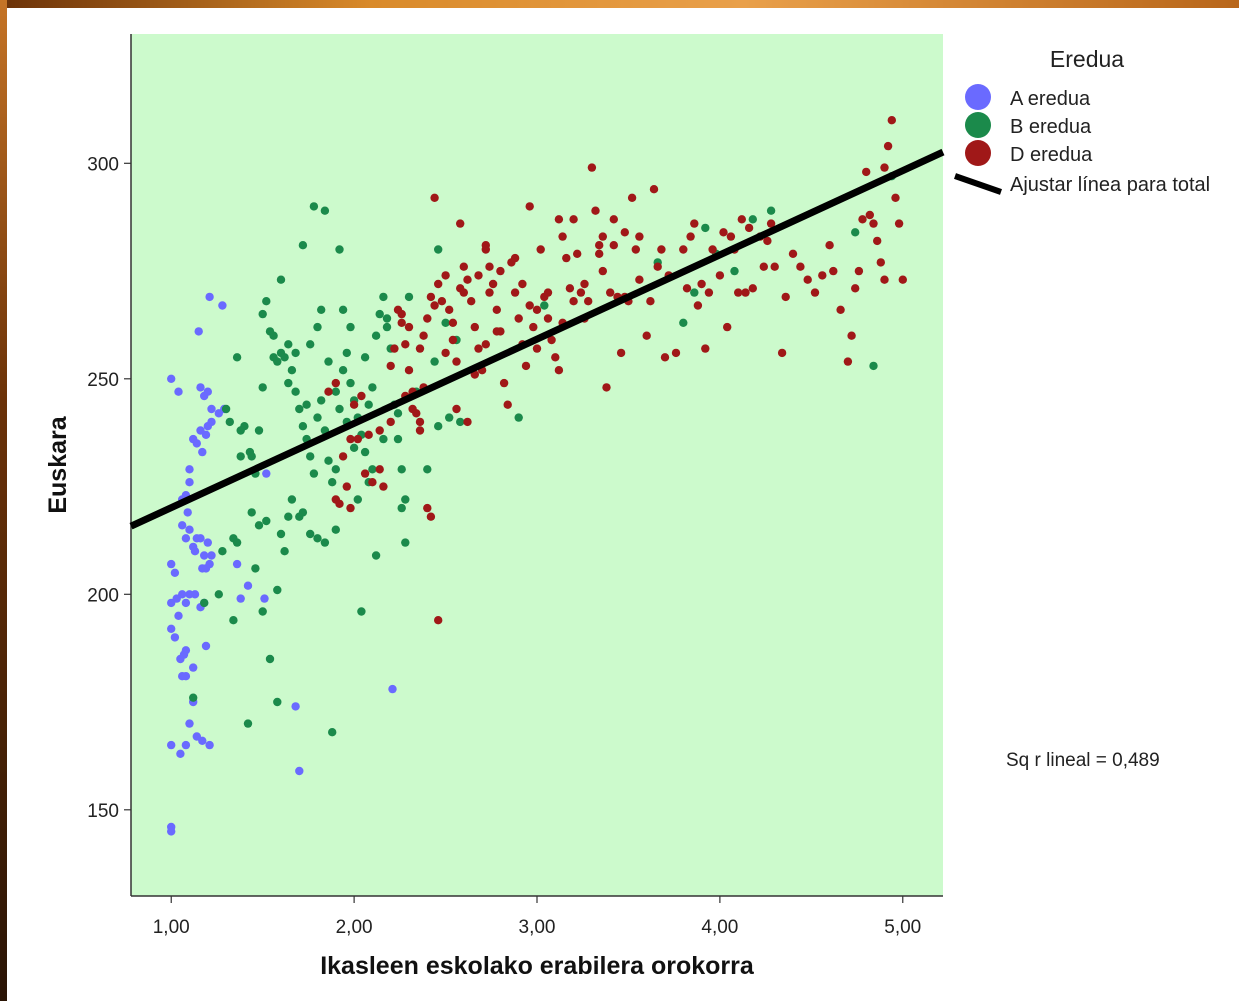 The width and height of the screenshot is (1239, 1001). I want to click on legend-label-fit-line: Ajustar línea para total, so click(1110, 185).